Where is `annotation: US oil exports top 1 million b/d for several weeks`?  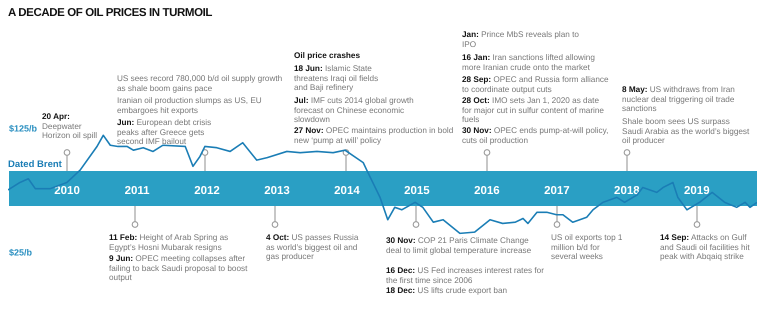 annotation: US oil exports top 1 million b/d for several weeks is located at coordinates (587, 247).